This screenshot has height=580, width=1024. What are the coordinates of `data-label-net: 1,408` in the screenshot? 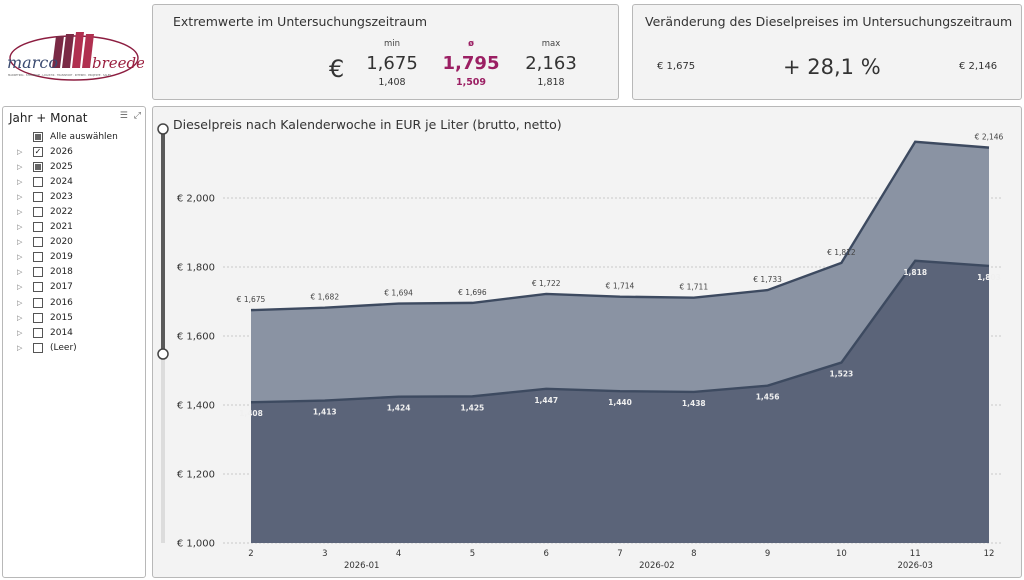 It's located at (251, 413).